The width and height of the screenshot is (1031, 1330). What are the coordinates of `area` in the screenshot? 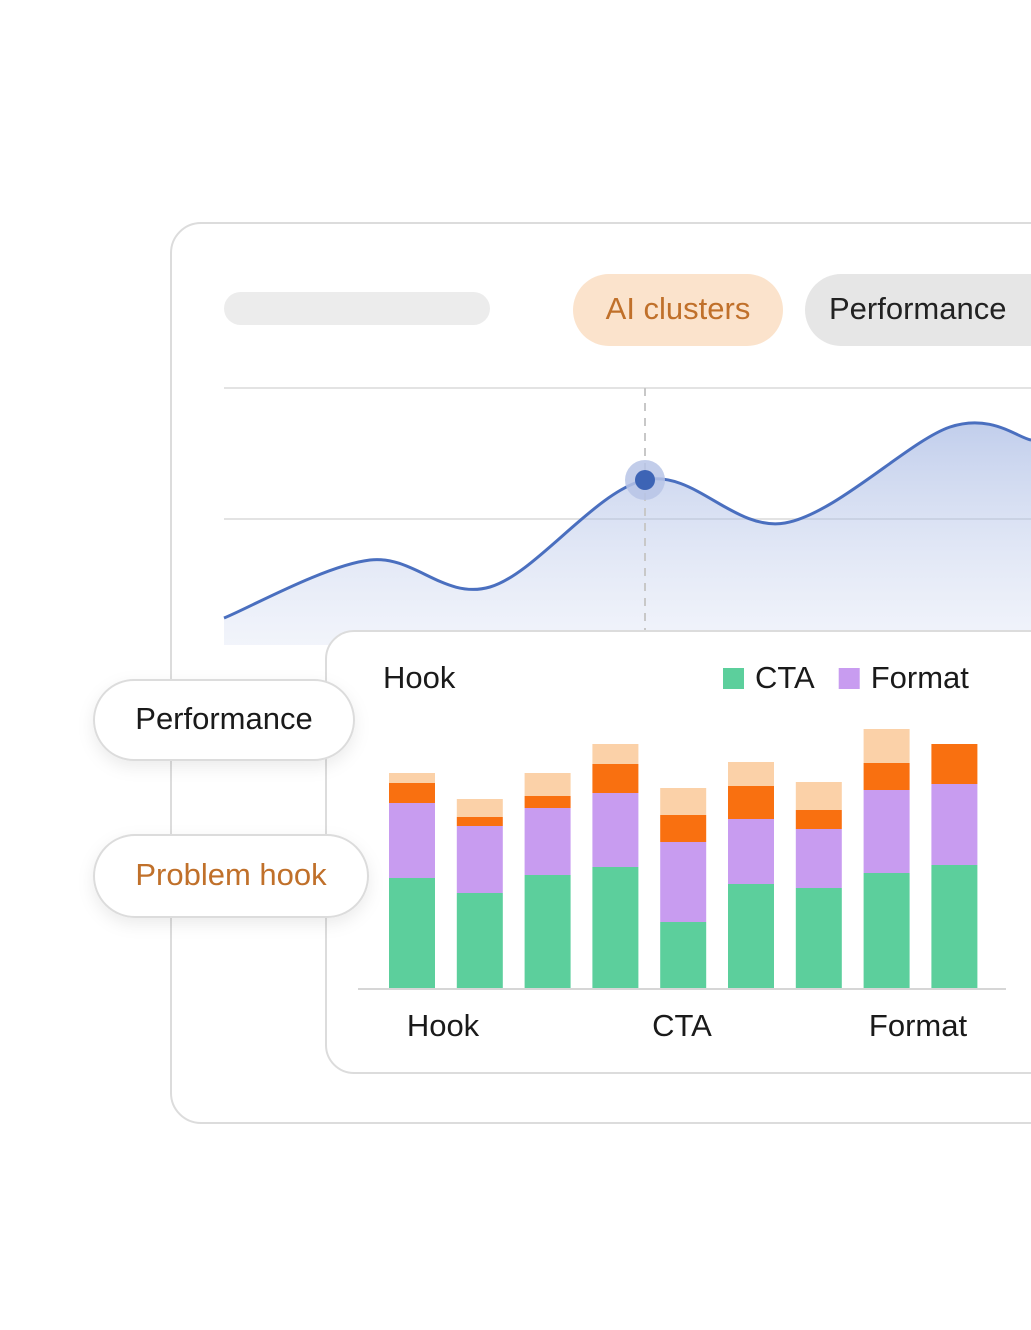 It's located at (627, 533).